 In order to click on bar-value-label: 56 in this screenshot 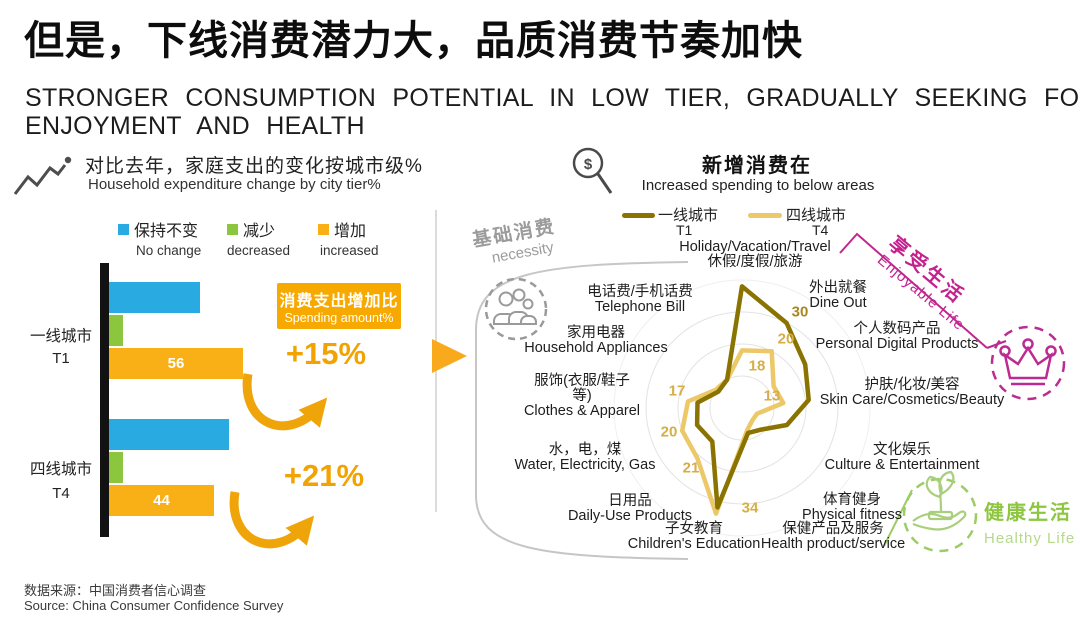, I will do `click(176, 363)`.